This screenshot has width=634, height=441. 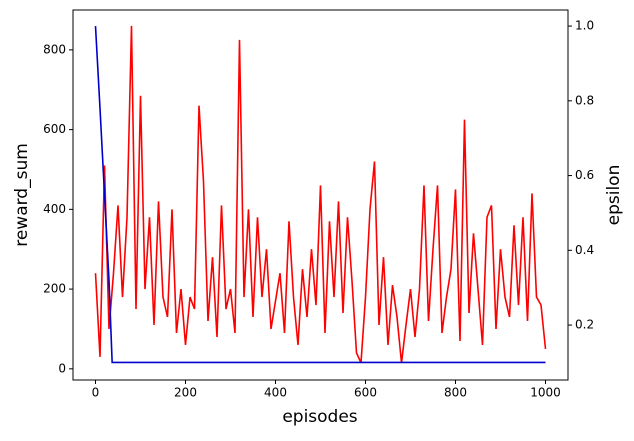 What do you see at coordinates (62, 368) in the screenshot?
I see `y-tick-label: 0` at bounding box center [62, 368].